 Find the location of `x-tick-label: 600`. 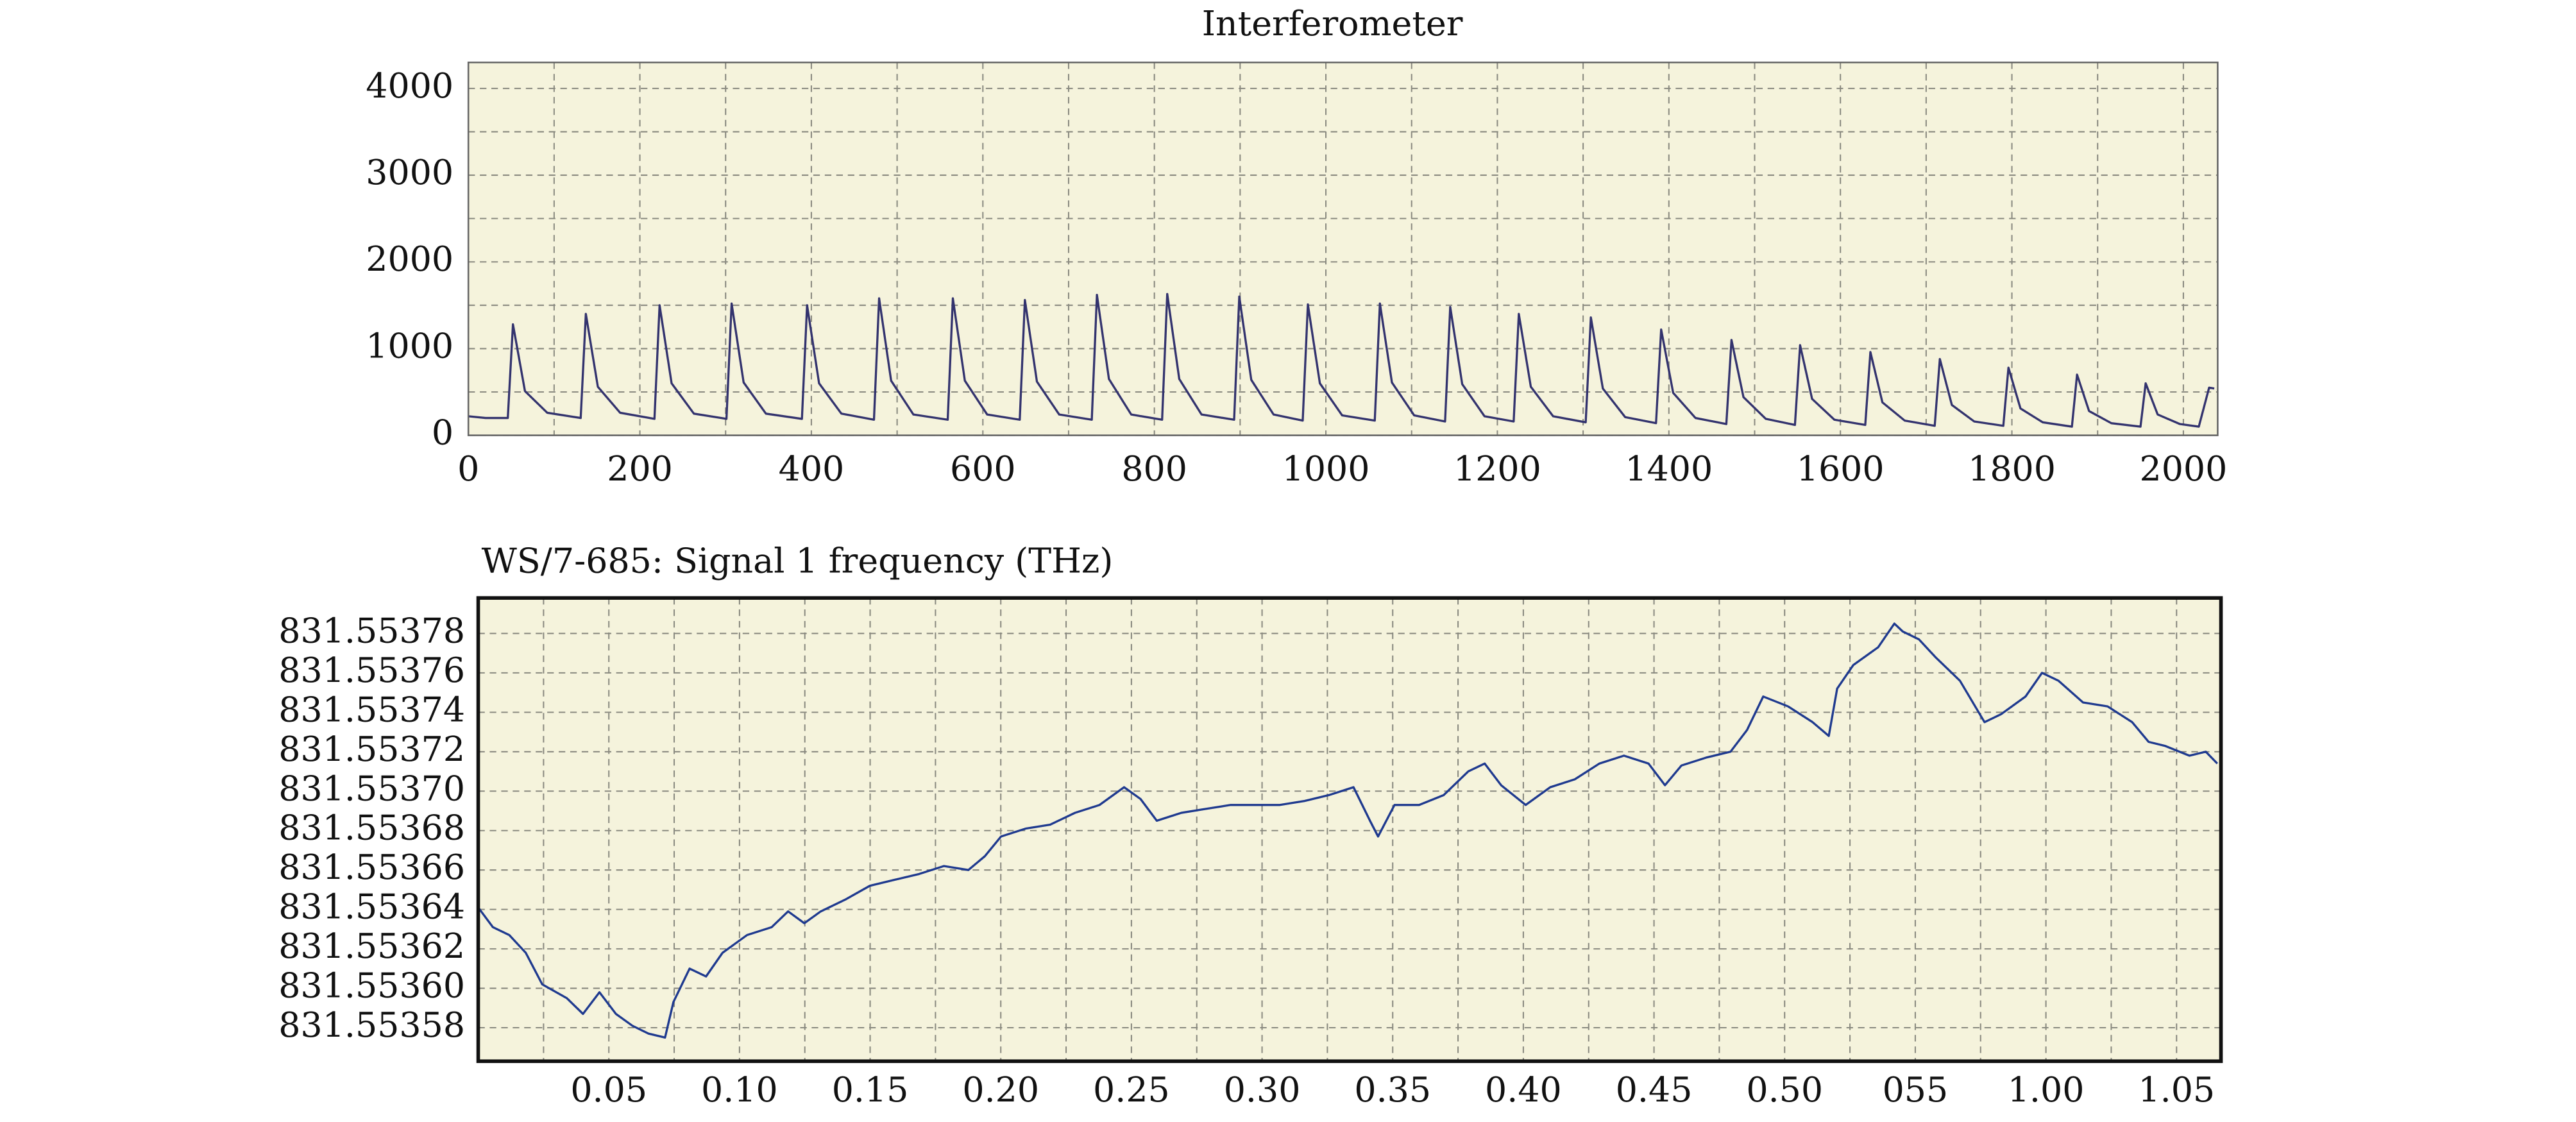

x-tick-label: 600 is located at coordinates (983, 468).